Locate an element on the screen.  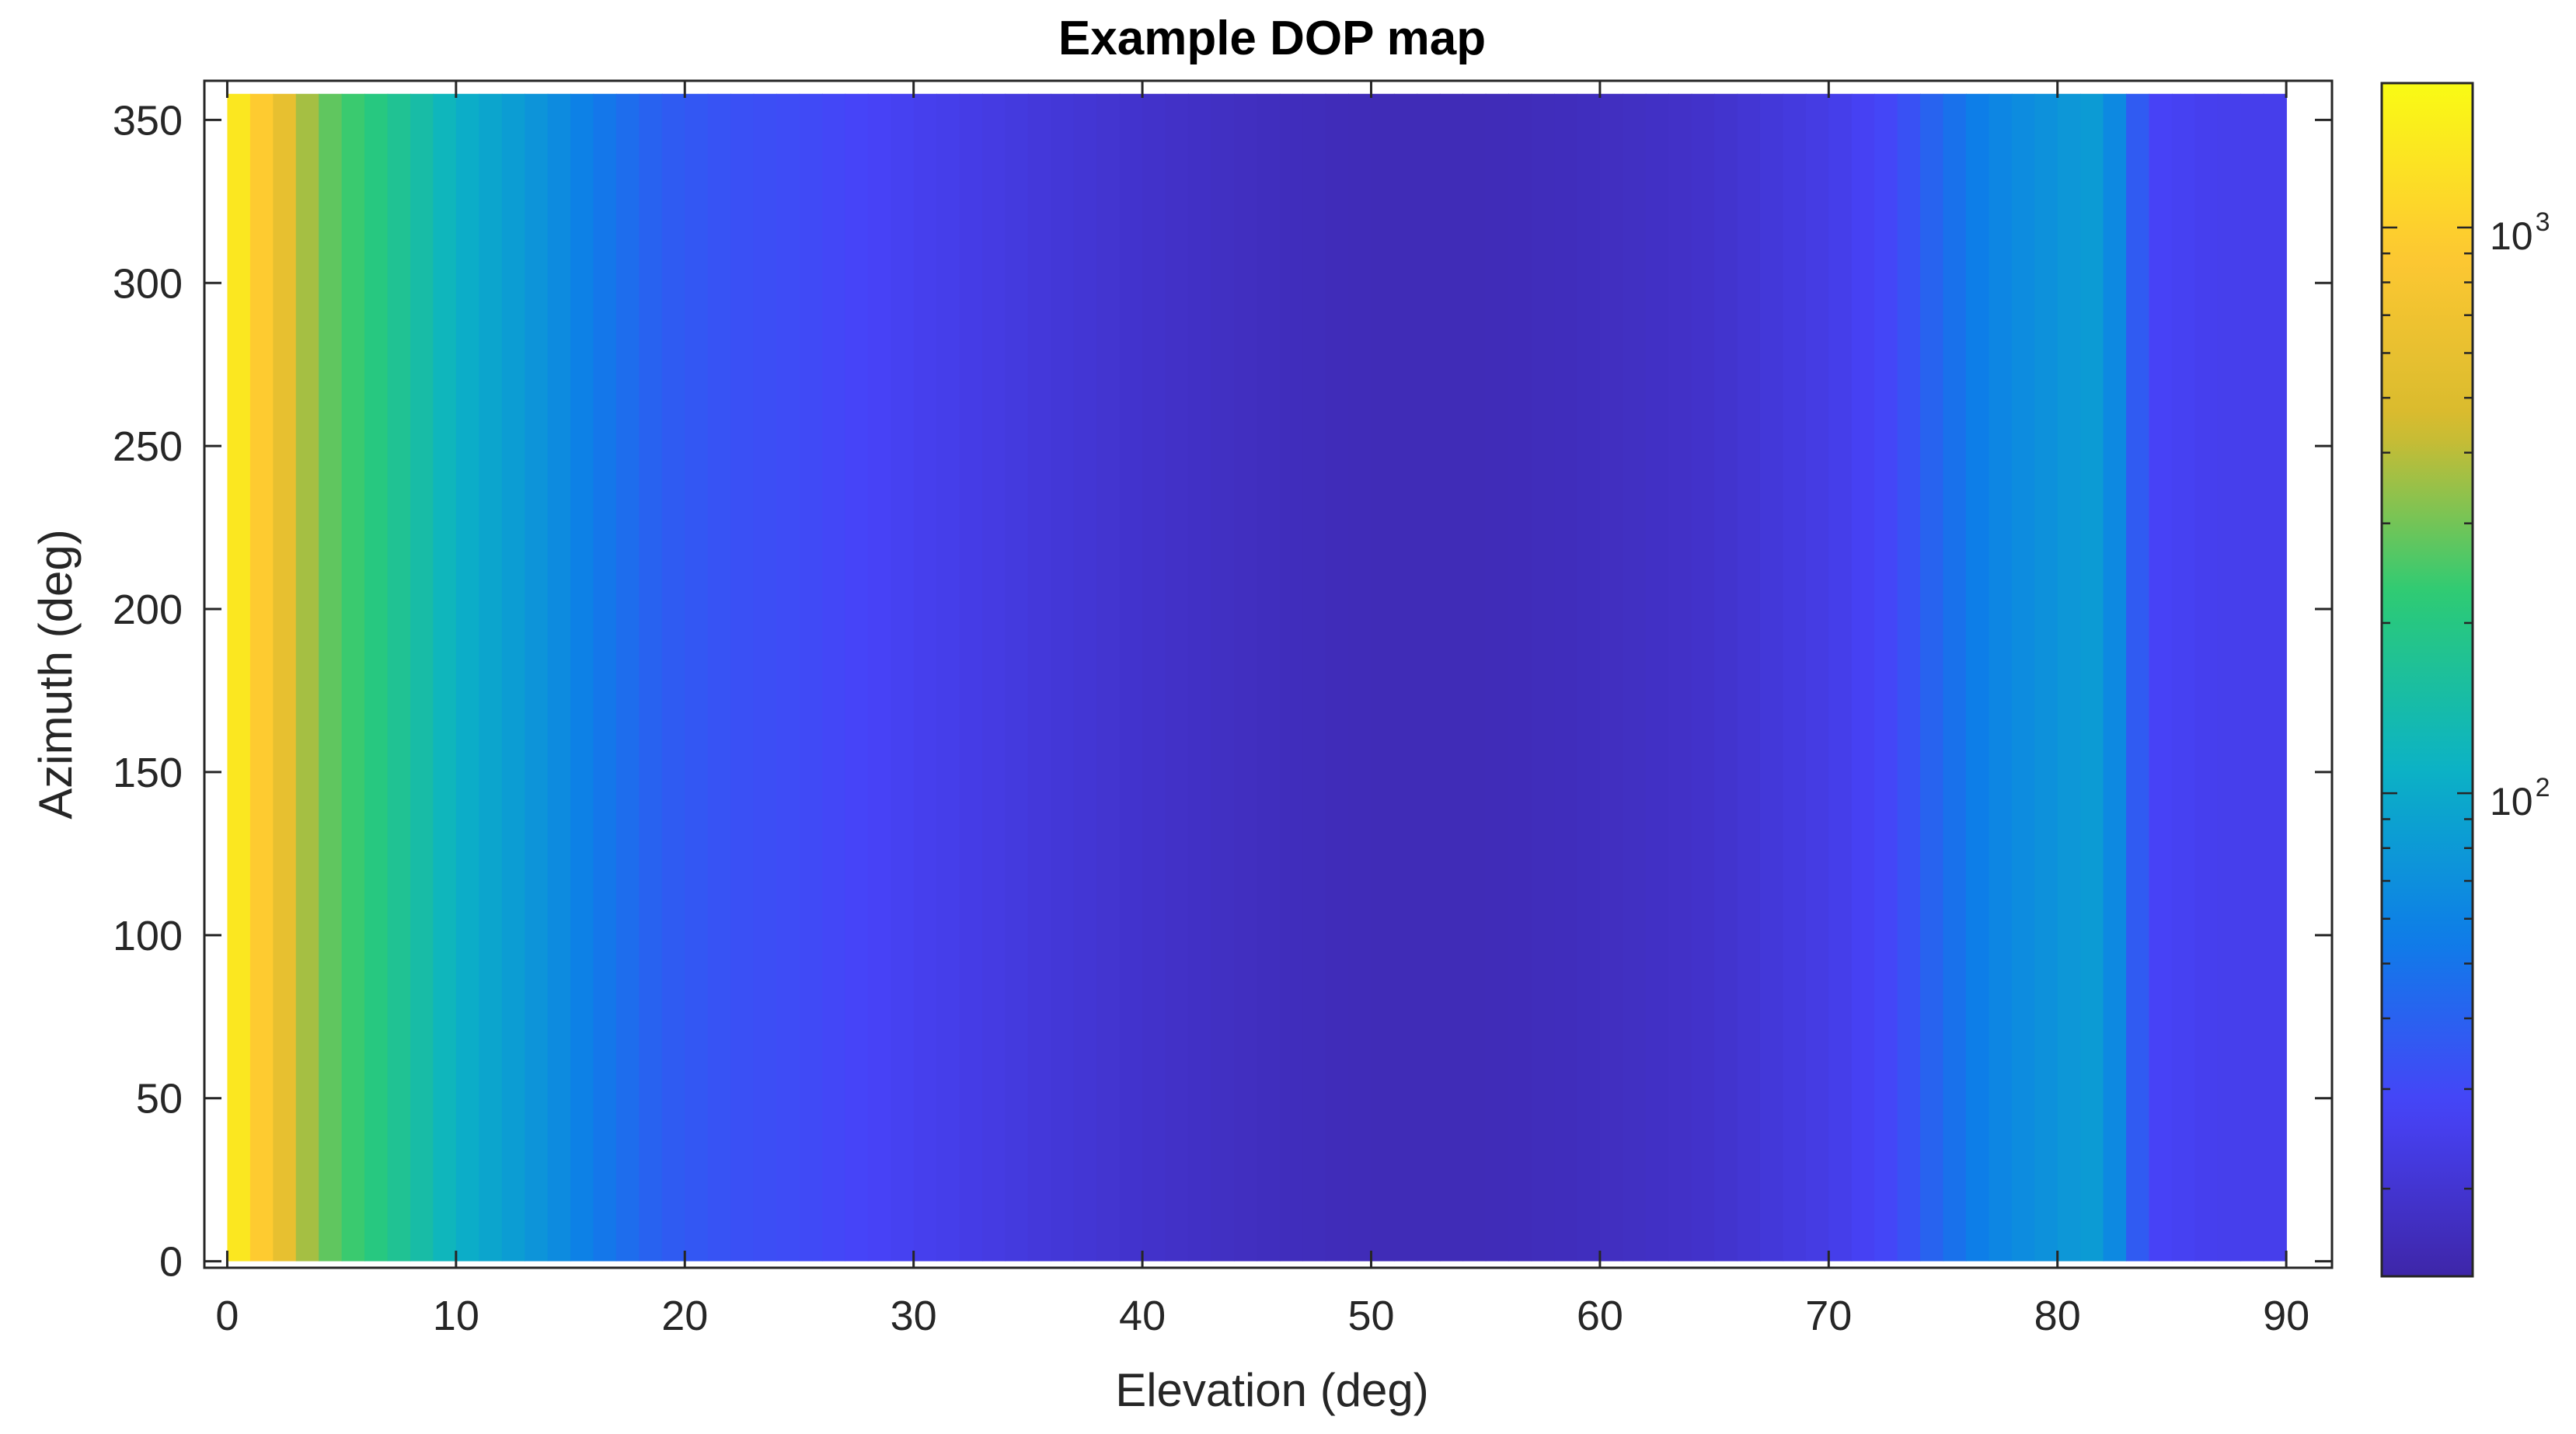
x-tick-label: 40 is located at coordinates (1142, 1316).